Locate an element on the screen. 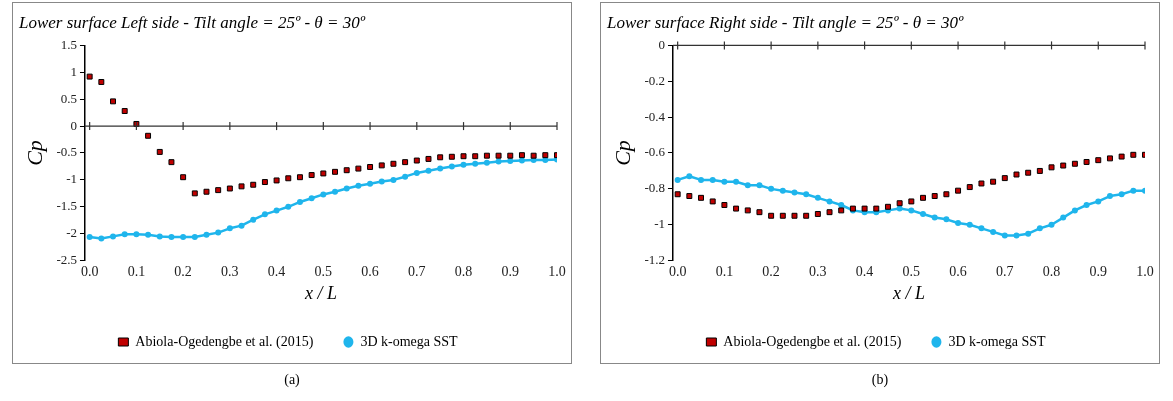  y-tick-label: 0.5 is located at coordinates (68, 98).